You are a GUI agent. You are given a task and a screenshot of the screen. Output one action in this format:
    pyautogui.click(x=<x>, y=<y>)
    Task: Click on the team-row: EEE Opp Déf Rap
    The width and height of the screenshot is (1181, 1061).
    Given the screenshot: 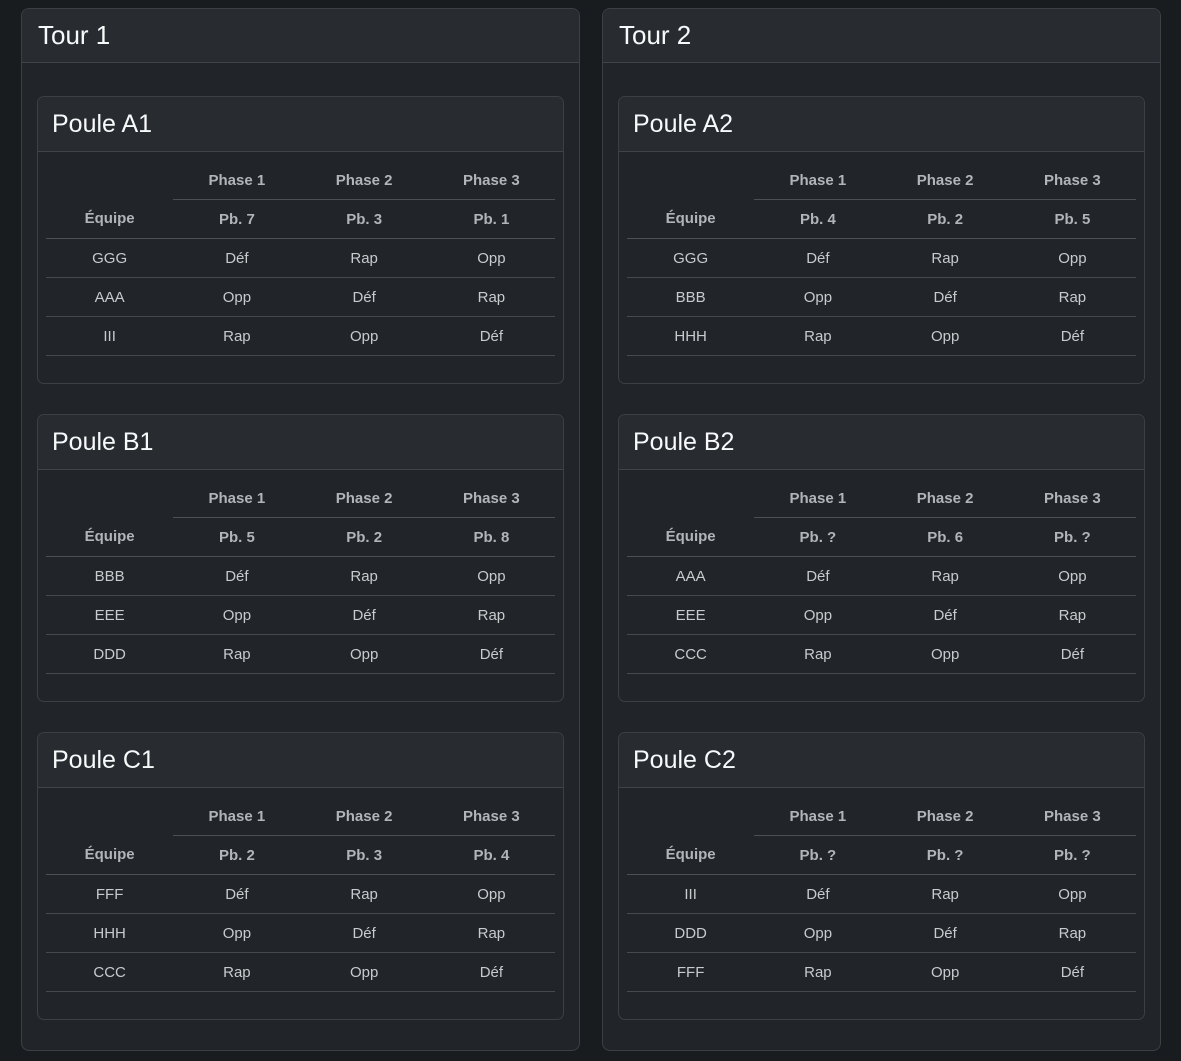 What is the action you would take?
    pyautogui.click(x=300, y=615)
    